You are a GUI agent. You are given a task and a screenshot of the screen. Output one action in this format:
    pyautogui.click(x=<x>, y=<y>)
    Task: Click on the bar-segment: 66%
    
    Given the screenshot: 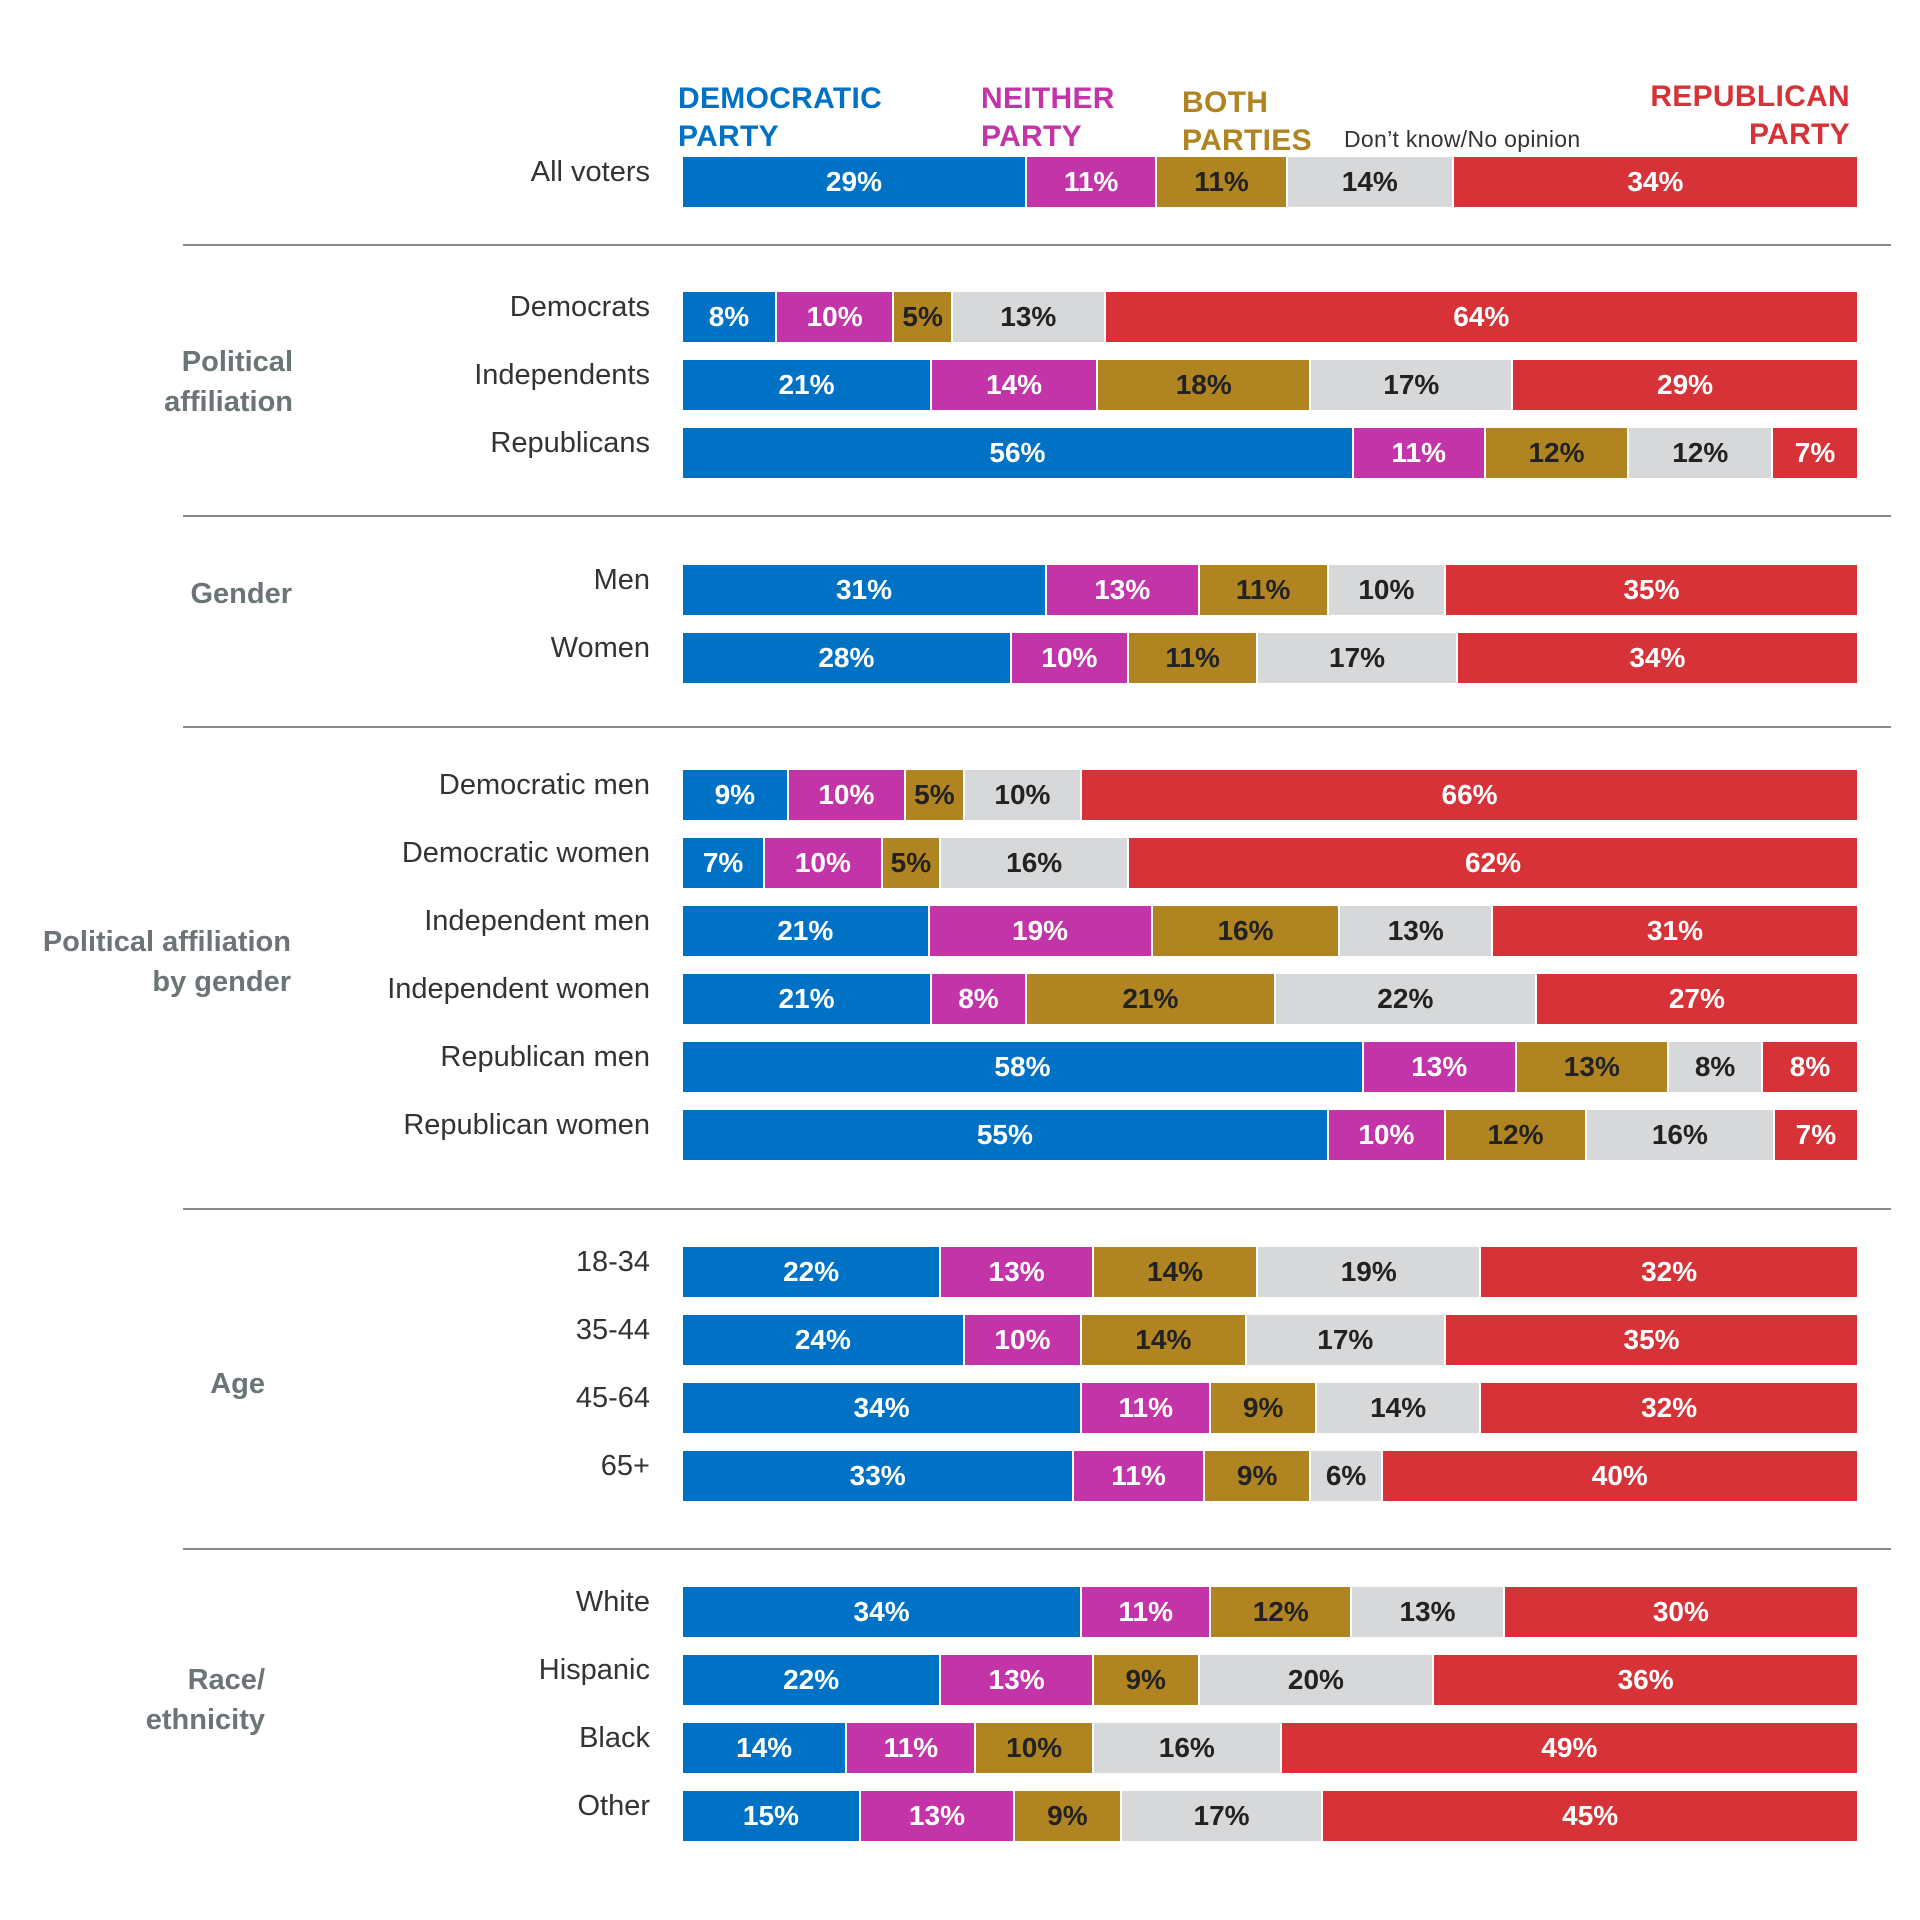 What is the action you would take?
    pyautogui.click(x=1469, y=795)
    